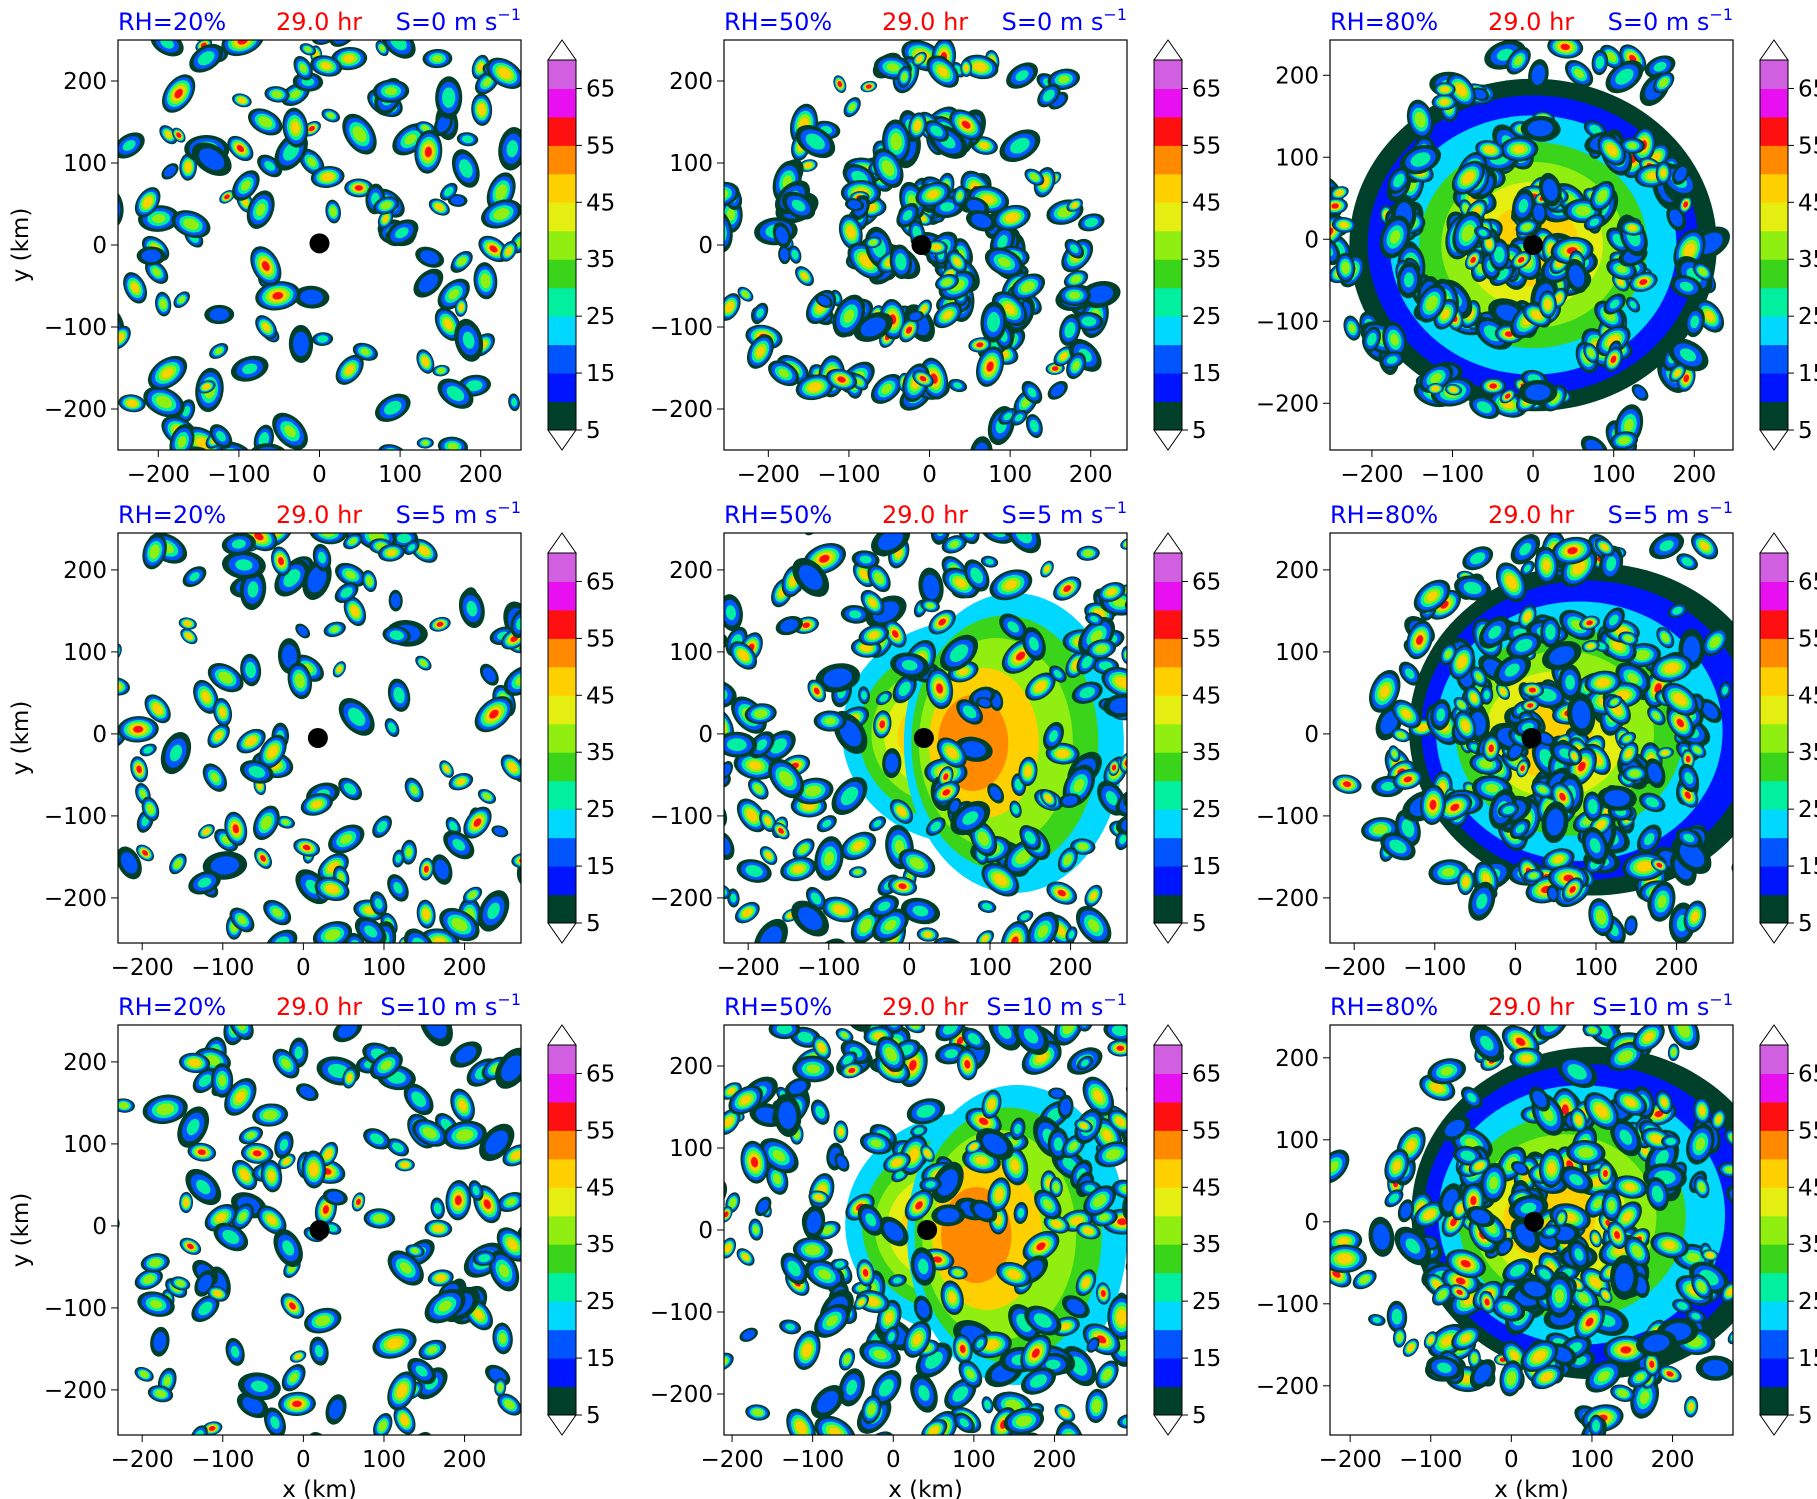 The height and width of the screenshot is (1499, 1817). Describe the element at coordinates (1091, 475) in the screenshot. I see `x-tick-label: 200` at that location.